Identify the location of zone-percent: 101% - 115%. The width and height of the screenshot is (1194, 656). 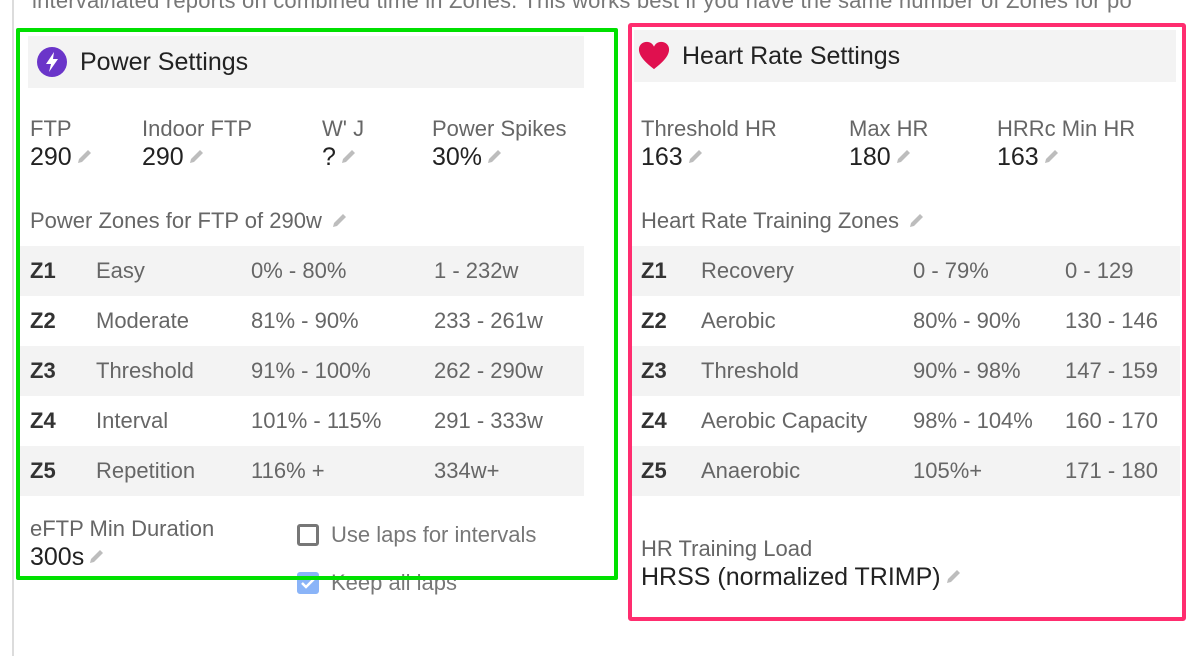
(316, 420).